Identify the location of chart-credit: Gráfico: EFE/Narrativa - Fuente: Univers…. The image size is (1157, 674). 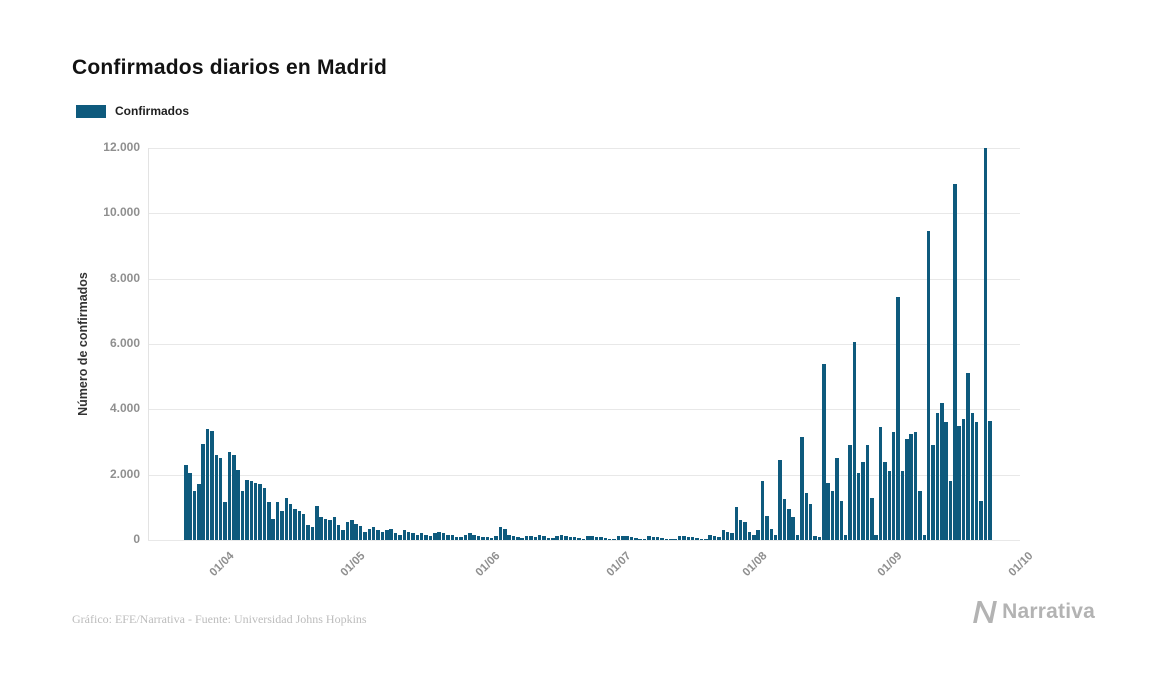
(219, 619).